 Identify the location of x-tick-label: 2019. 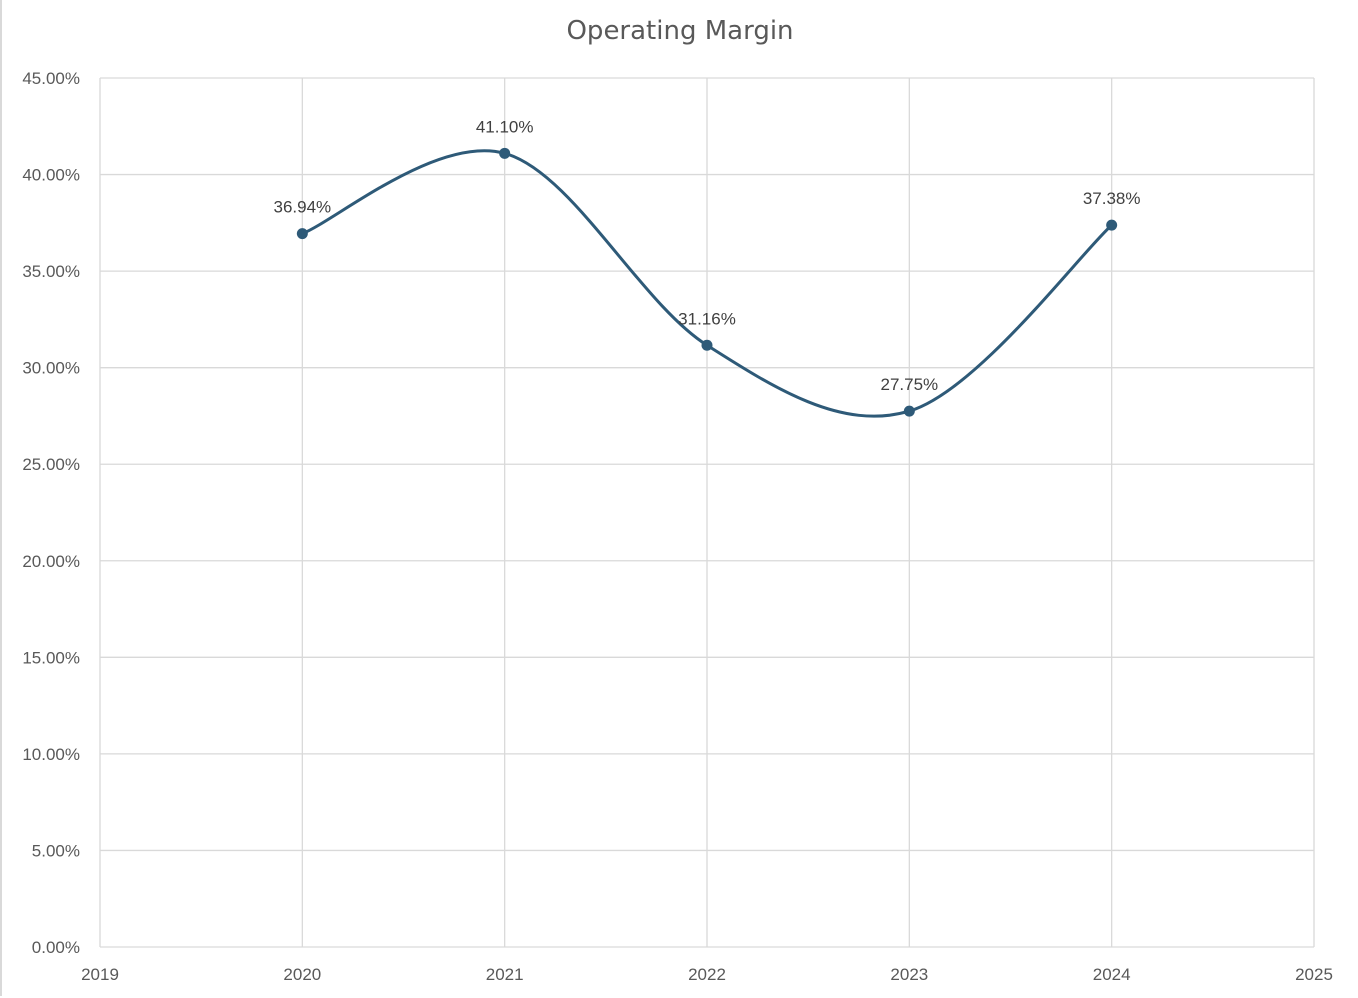
(100, 974).